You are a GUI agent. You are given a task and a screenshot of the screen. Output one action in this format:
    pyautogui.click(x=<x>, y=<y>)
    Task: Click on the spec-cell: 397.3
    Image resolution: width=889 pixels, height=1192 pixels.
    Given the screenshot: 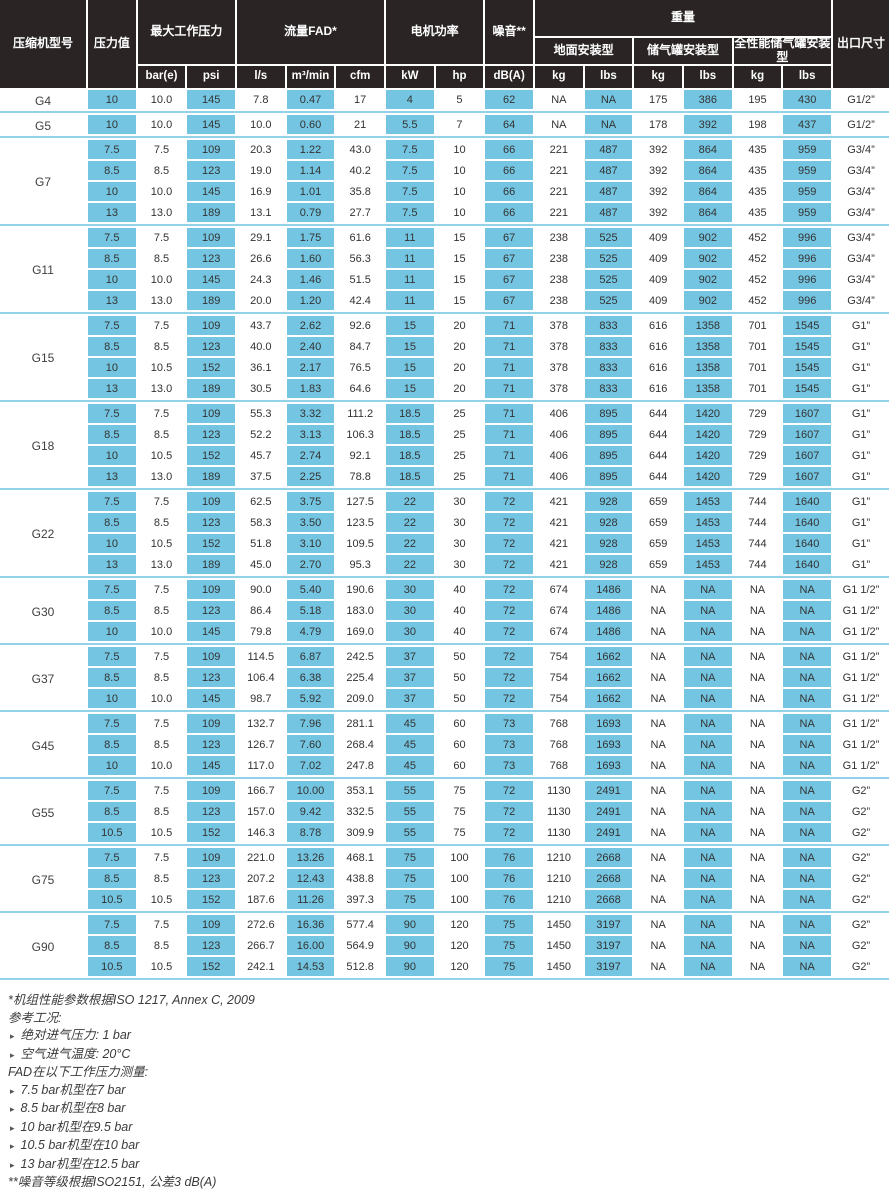 What is the action you would take?
    pyautogui.click(x=360, y=899)
    